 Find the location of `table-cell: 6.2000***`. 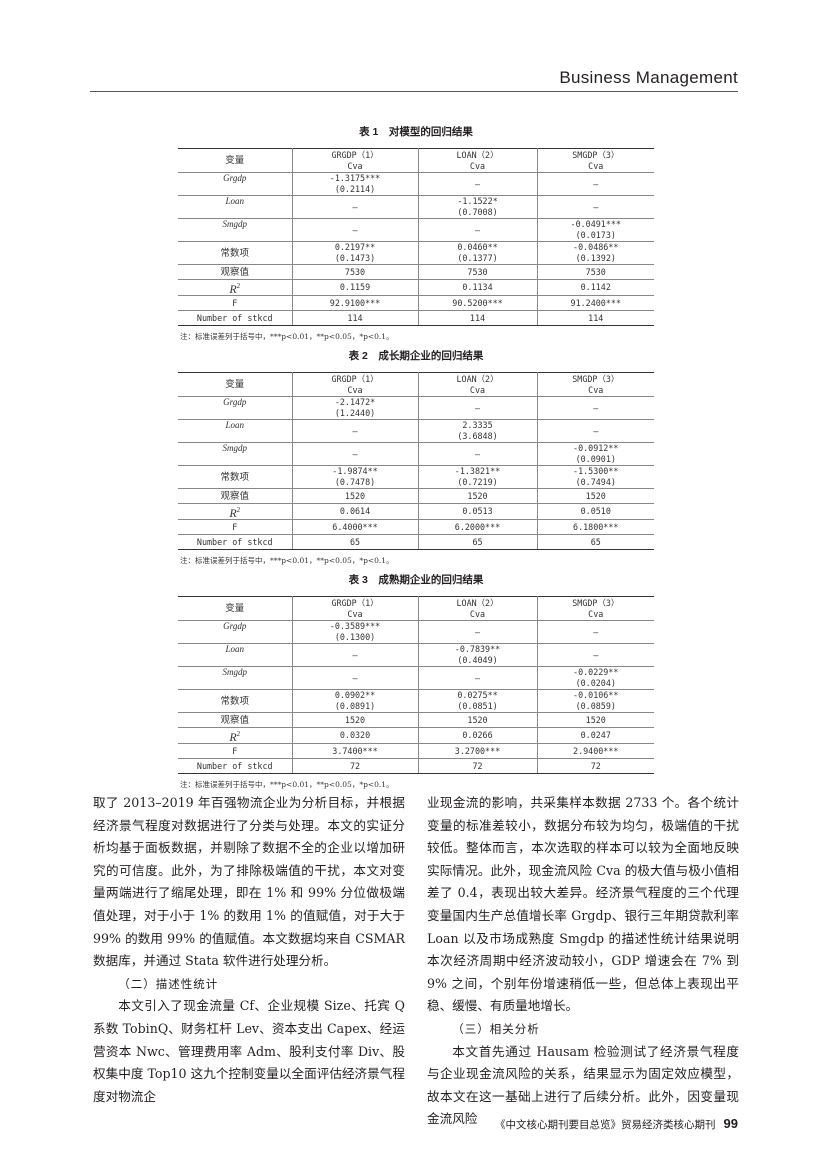

table-cell: 6.2000*** is located at coordinates (477, 527).